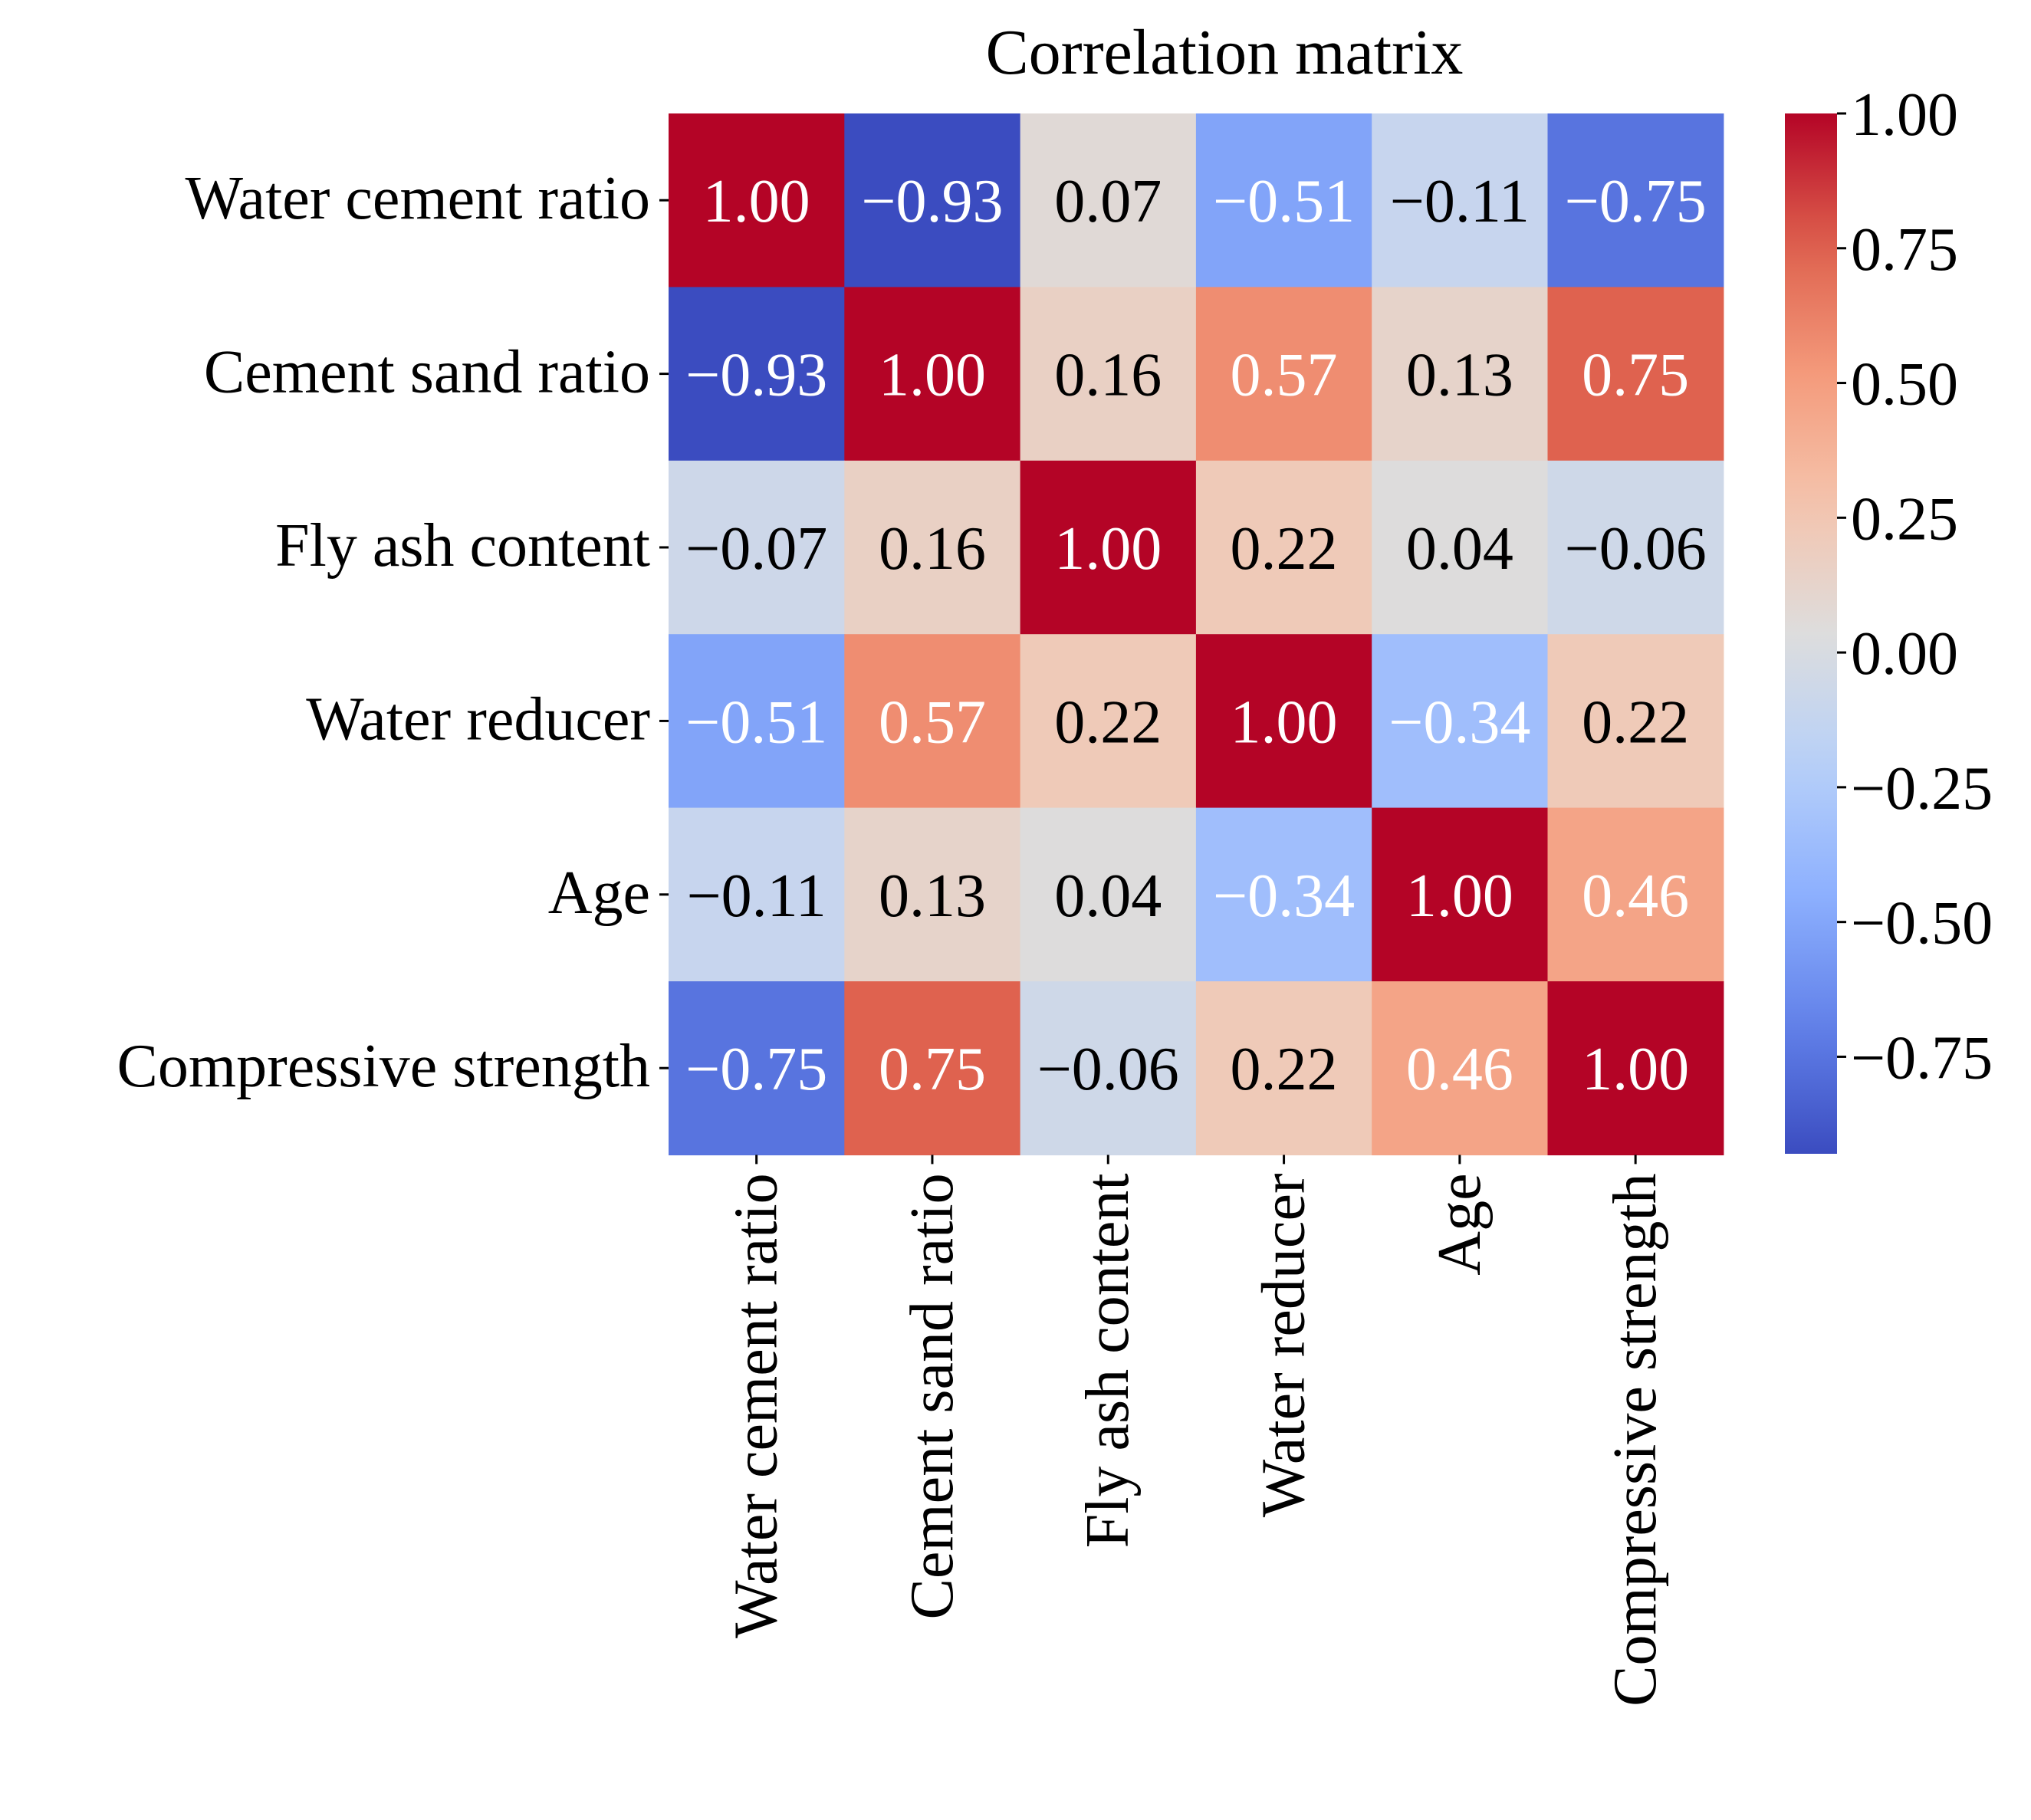  Describe the element at coordinates (1915, 587) in the screenshot. I see `colorbar-ticks: 1.00 0.75 0.50 0.25 0.00 −0.25 −0.50 −0.75` at that location.